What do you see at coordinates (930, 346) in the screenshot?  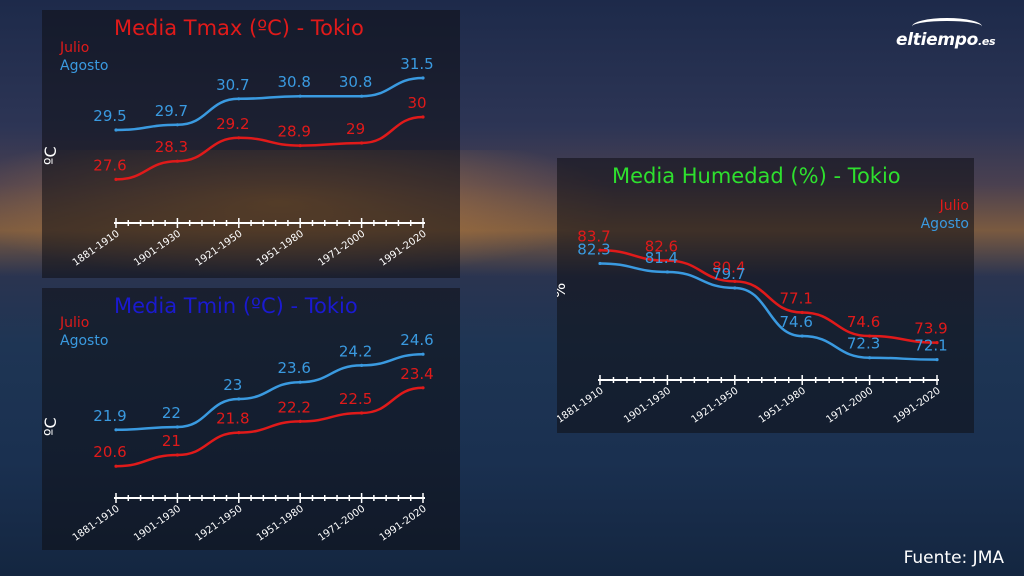 I see `hum-data-label-agosto: 72.1` at bounding box center [930, 346].